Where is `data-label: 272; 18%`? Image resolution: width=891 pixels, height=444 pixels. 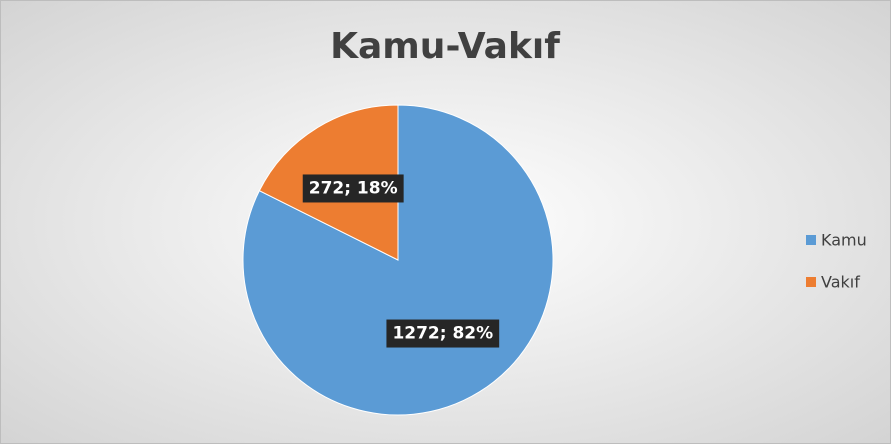
data-label: 272; 18% is located at coordinates (353, 188).